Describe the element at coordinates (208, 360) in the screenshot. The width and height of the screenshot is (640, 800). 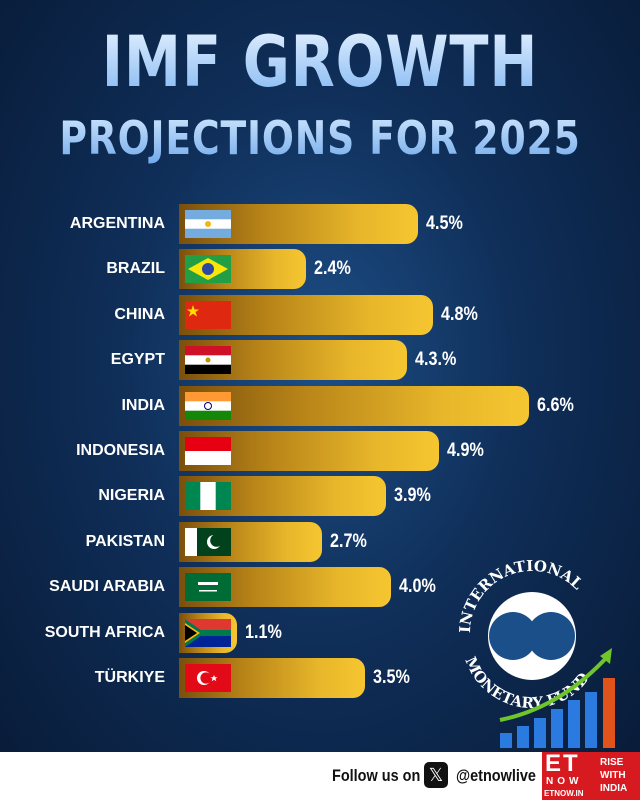
I see `flag-eg-icon` at that location.